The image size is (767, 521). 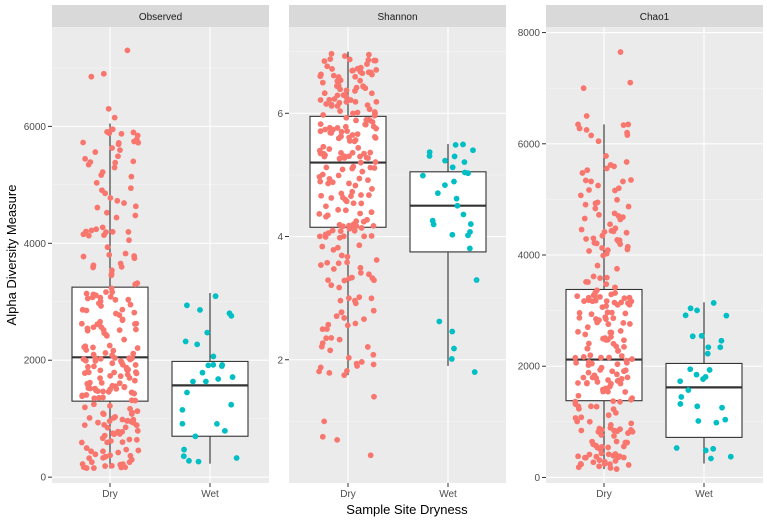 What do you see at coordinates (398, 491) in the screenshot?
I see `x-axis-shannon: Dry Wet` at bounding box center [398, 491].